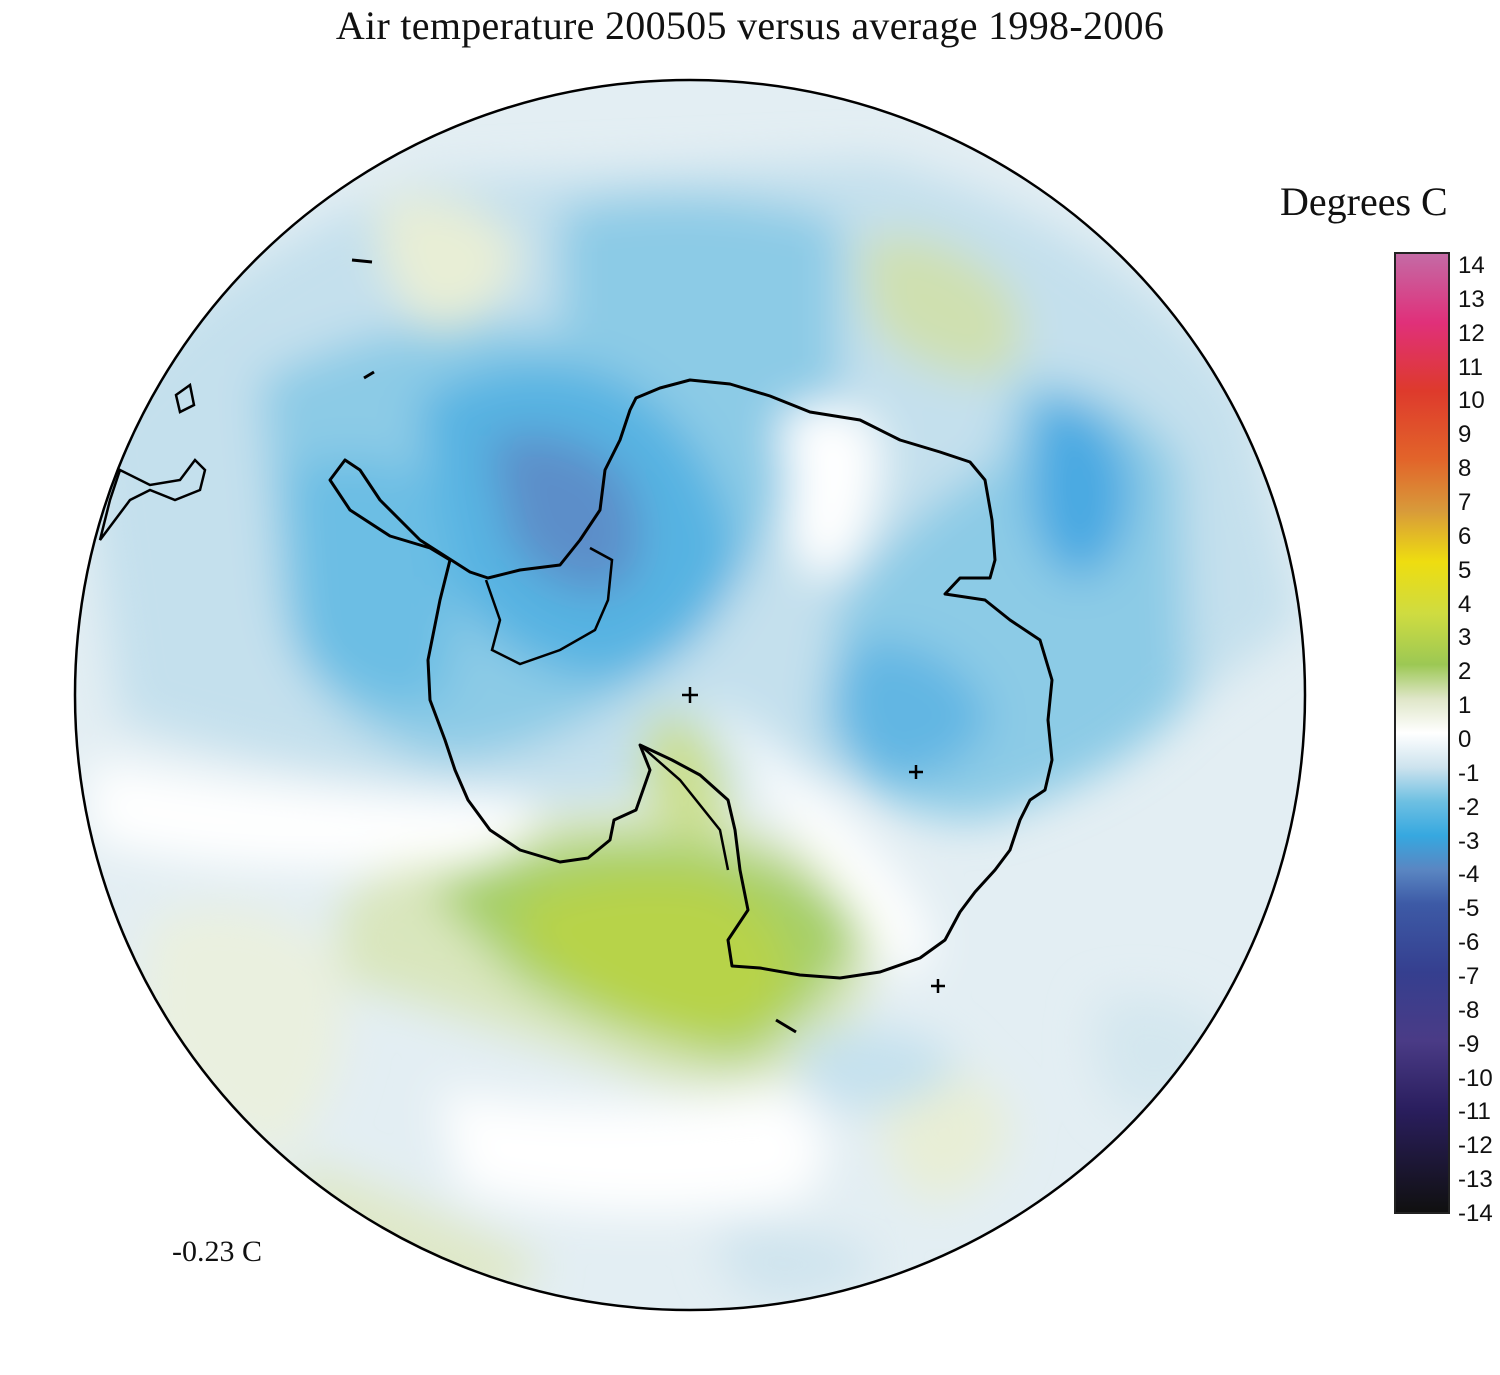  I want to click on colorbar-tick-label: 5, so click(1465, 570).